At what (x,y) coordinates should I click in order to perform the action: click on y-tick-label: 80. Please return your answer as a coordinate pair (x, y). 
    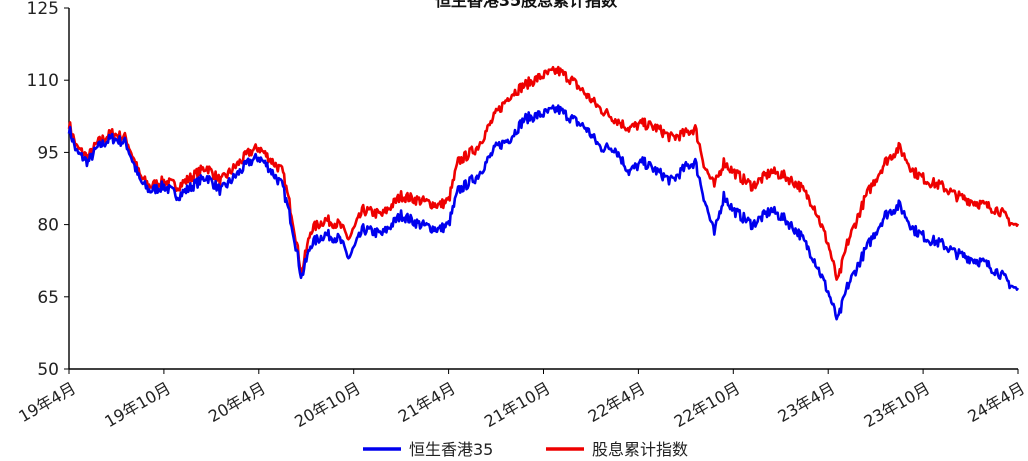
    Looking at the image, I should click on (48, 226).